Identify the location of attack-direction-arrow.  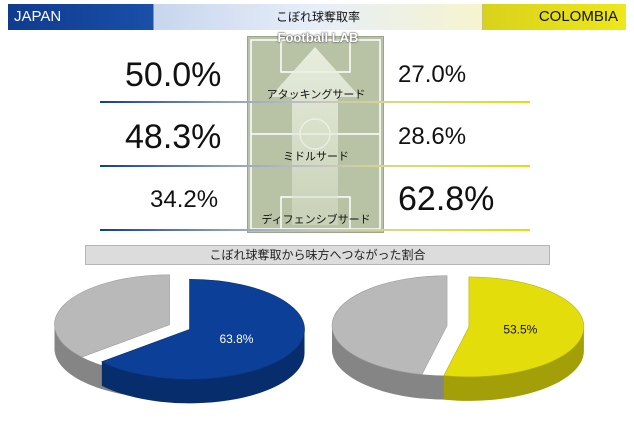
(315, 136).